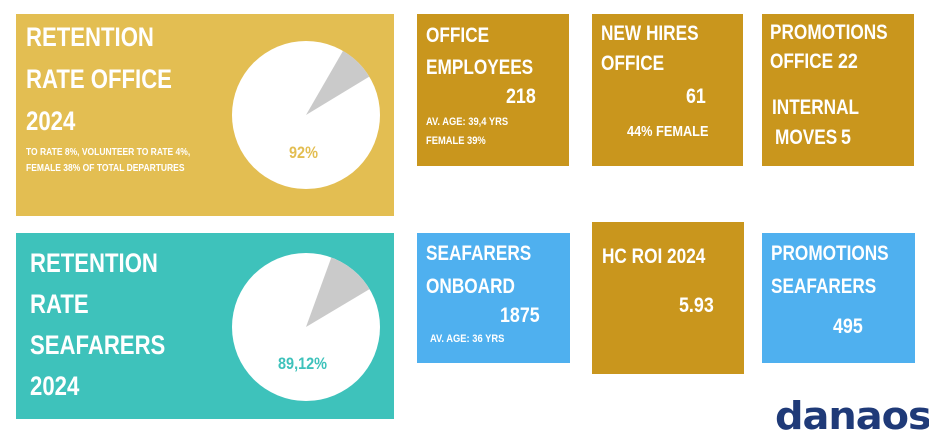 Image resolution: width=937 pixels, height=448 pixels. What do you see at coordinates (696, 305) in the screenshot?
I see `hc-roi-value: 5.93` at bounding box center [696, 305].